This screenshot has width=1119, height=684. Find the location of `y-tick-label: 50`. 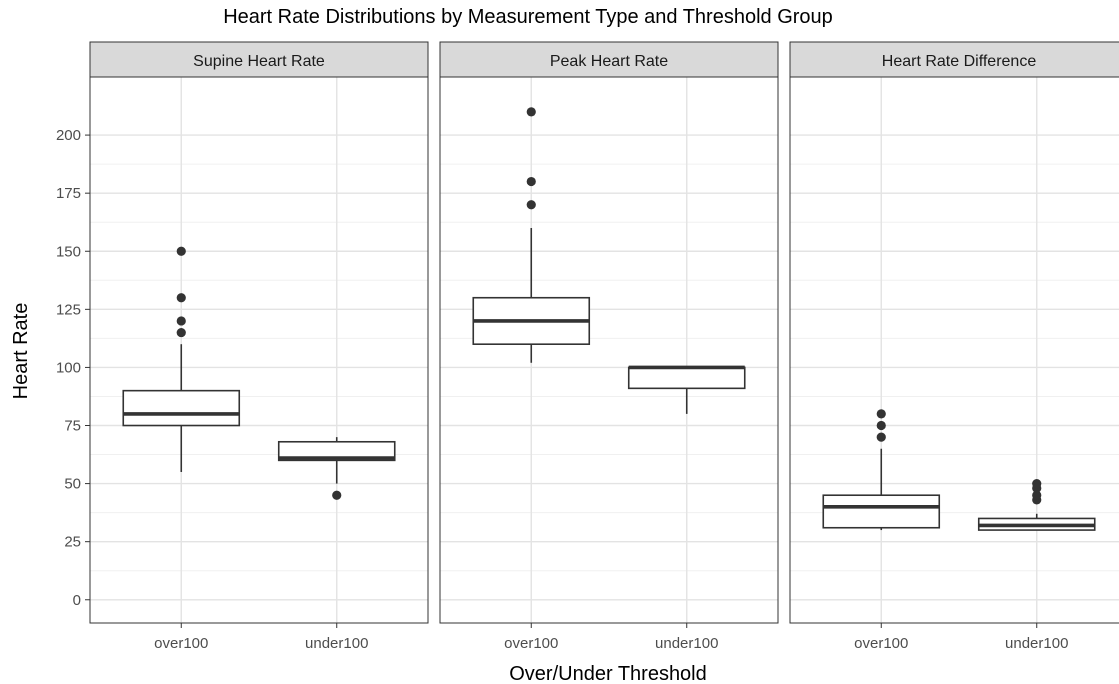

y-tick-label: 50 is located at coordinates (72, 484).